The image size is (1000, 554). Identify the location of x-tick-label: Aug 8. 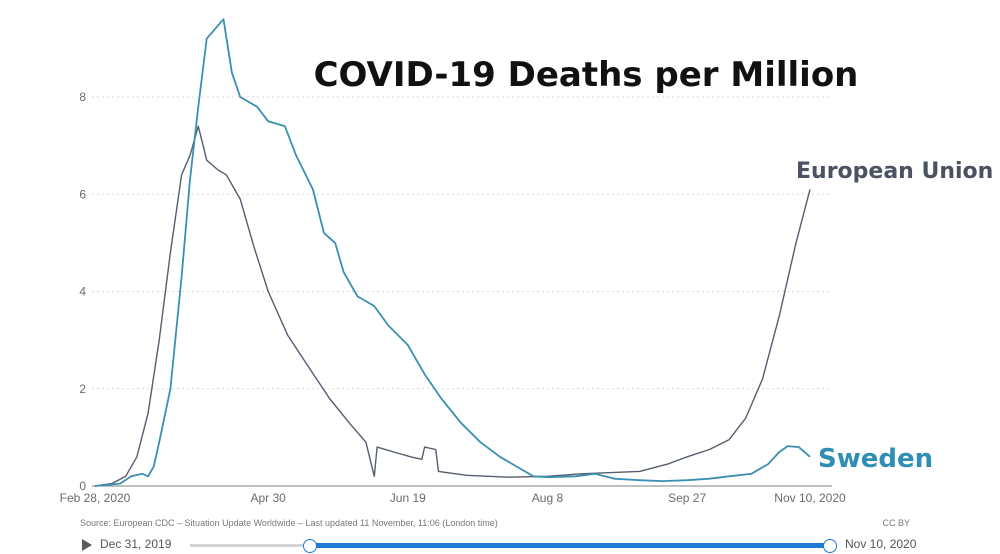
(548, 498).